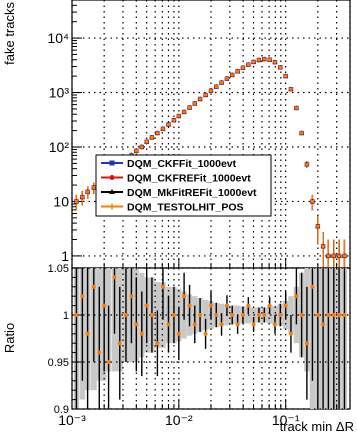 The image size is (357, 433). I want to click on ratio-y-tick-label: 0.95, so click(58, 363).